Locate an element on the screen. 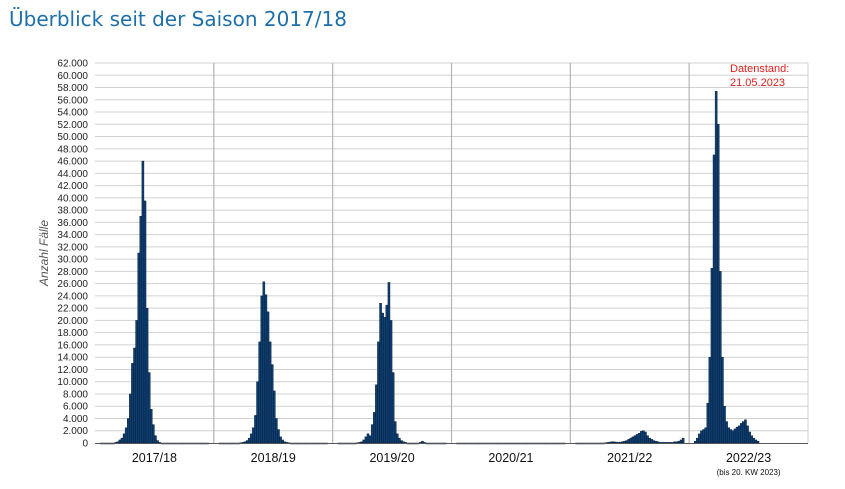  y-tick-label: 36.000 is located at coordinates (72, 223).